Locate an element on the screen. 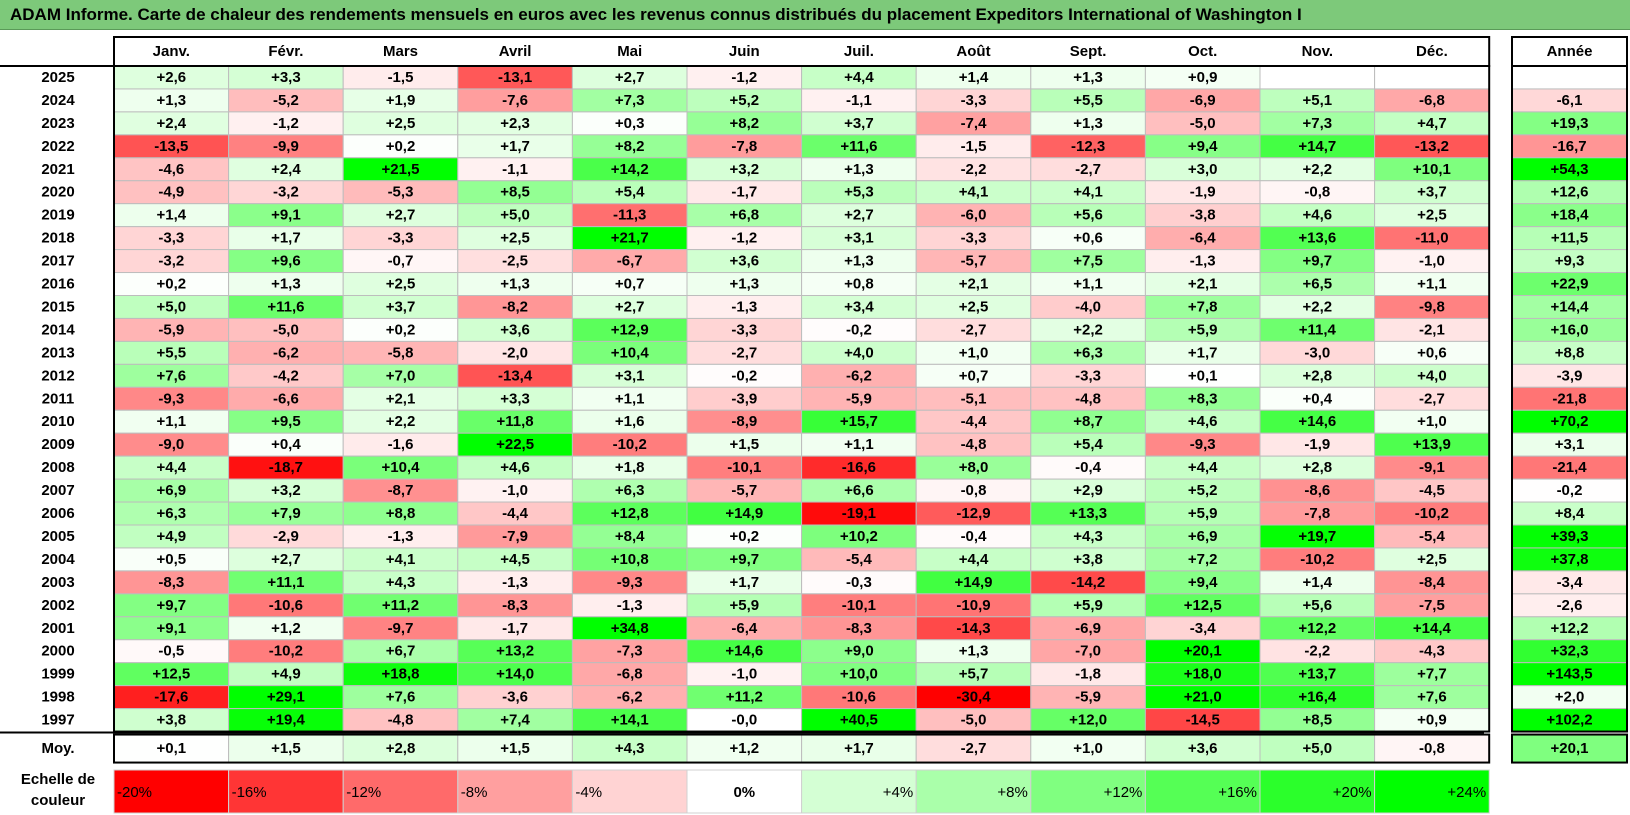 This screenshot has width=1630, height=815. heatmap-value-2023-11: +7,3 is located at coordinates (1317, 123).